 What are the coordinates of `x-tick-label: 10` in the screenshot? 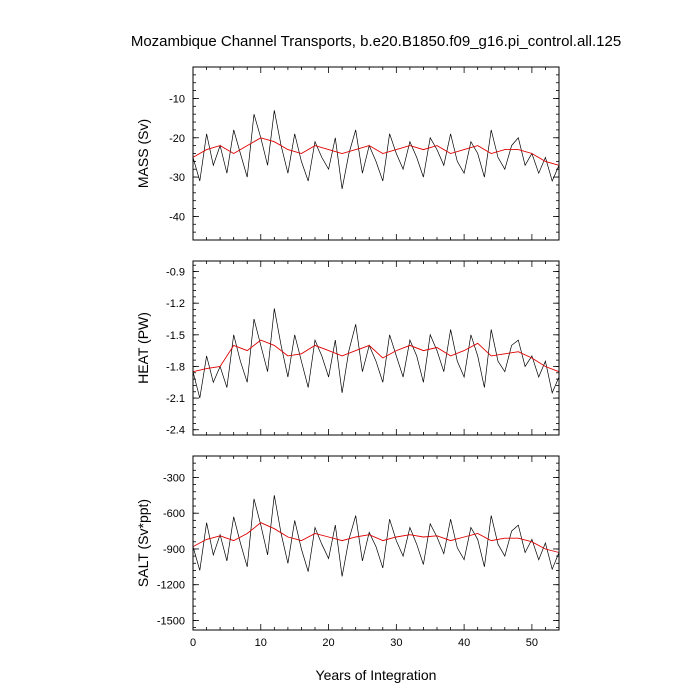 It's located at (261, 643).